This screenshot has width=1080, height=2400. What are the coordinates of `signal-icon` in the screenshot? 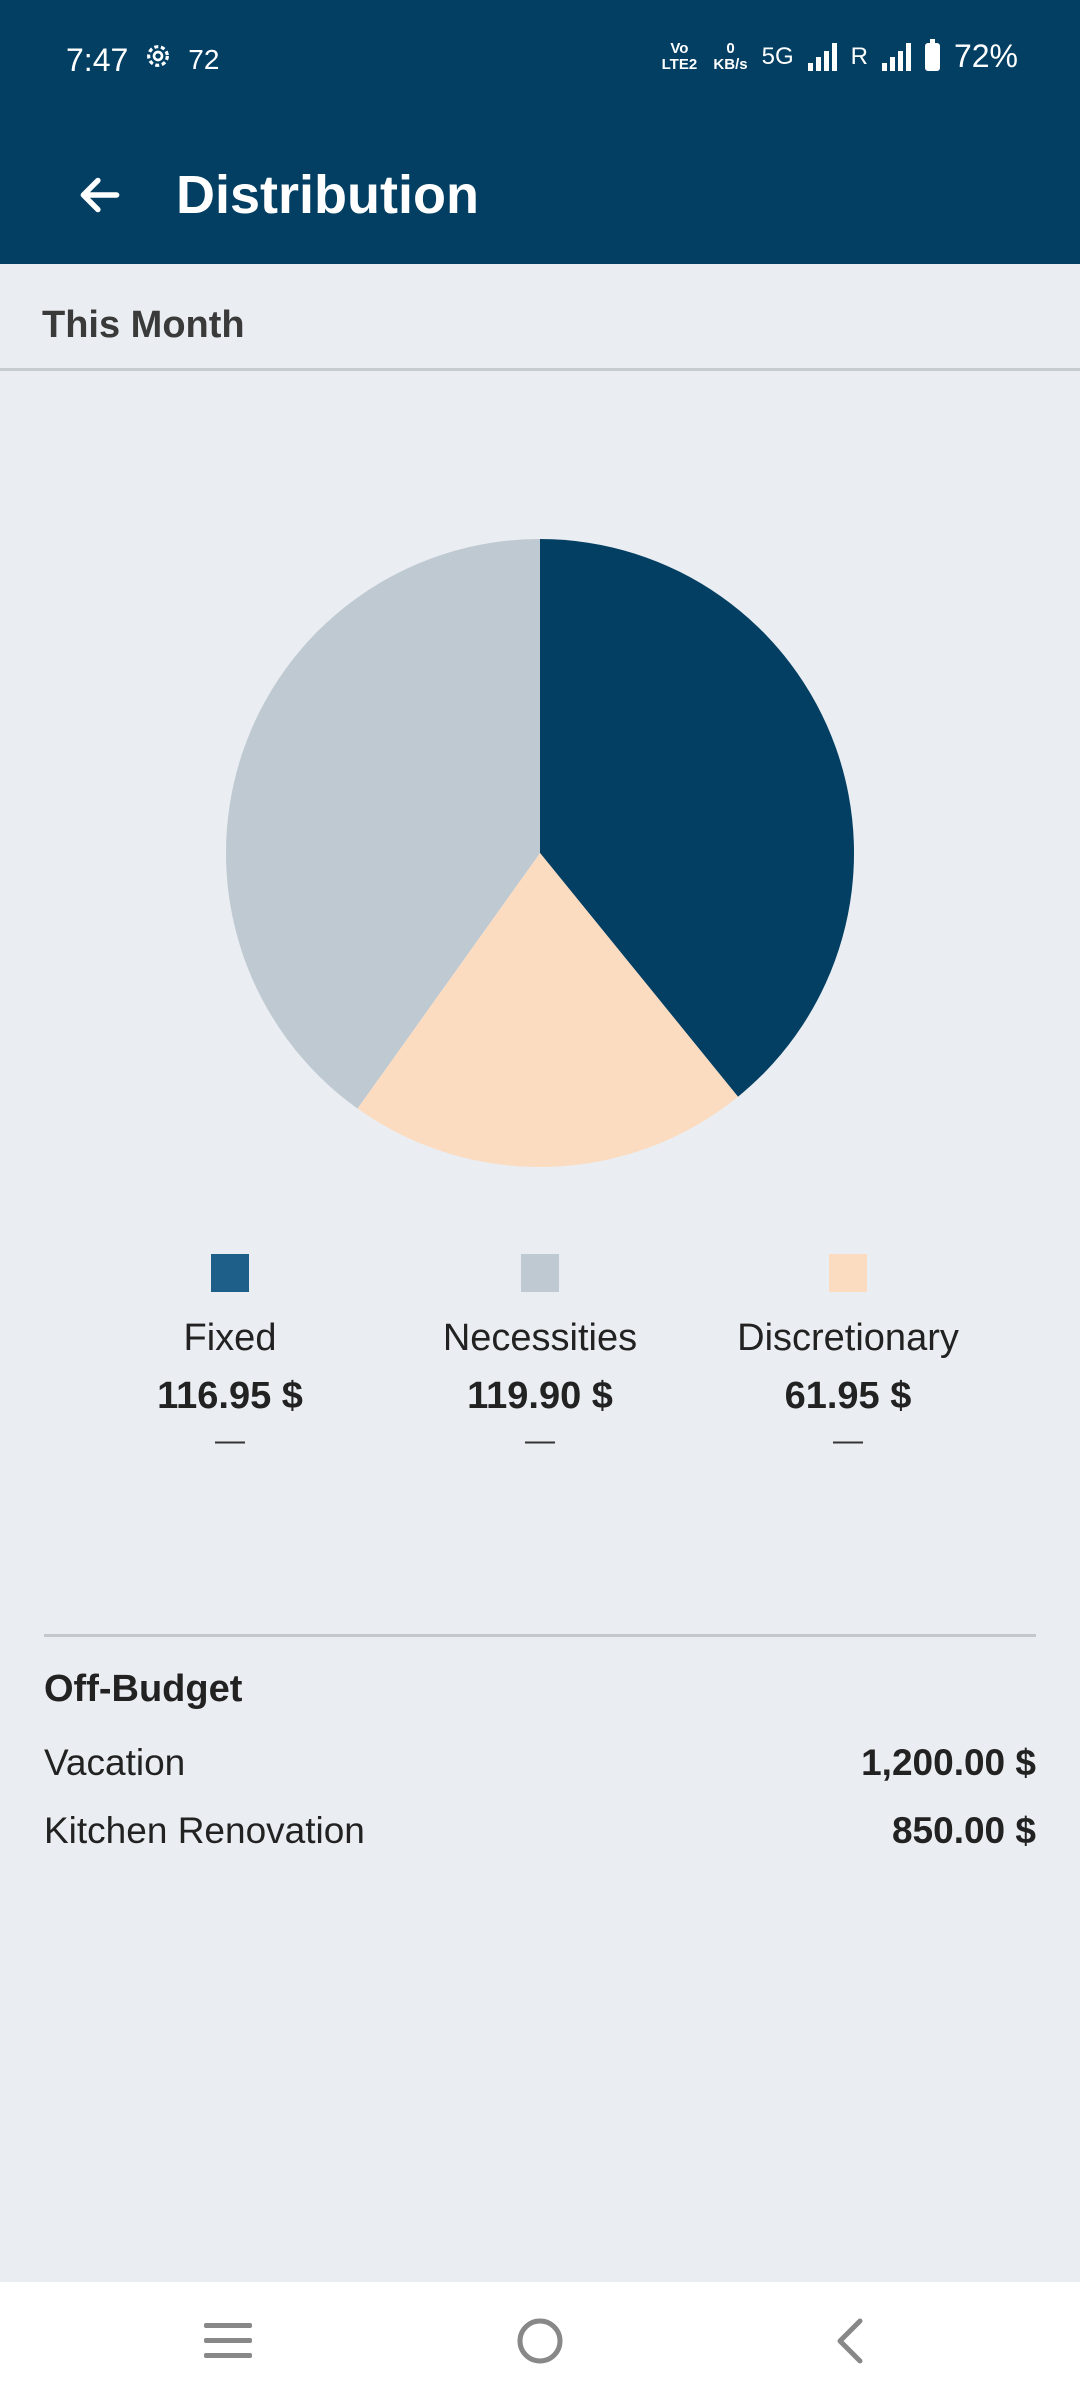 It's located at (822, 56).